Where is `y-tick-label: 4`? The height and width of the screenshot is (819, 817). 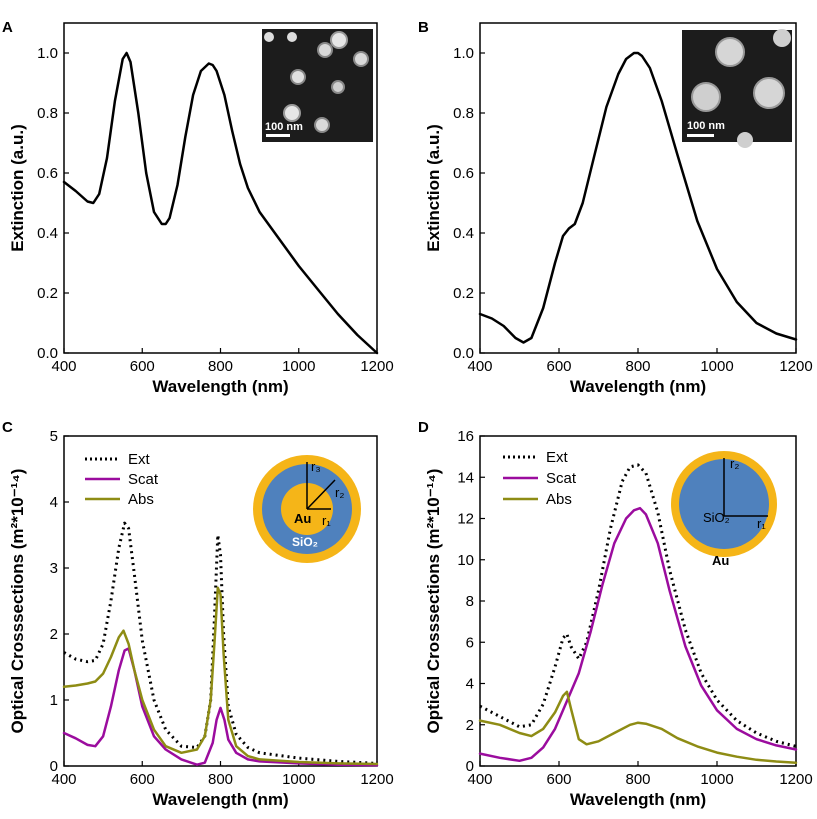 y-tick-label: 4 is located at coordinates (470, 684).